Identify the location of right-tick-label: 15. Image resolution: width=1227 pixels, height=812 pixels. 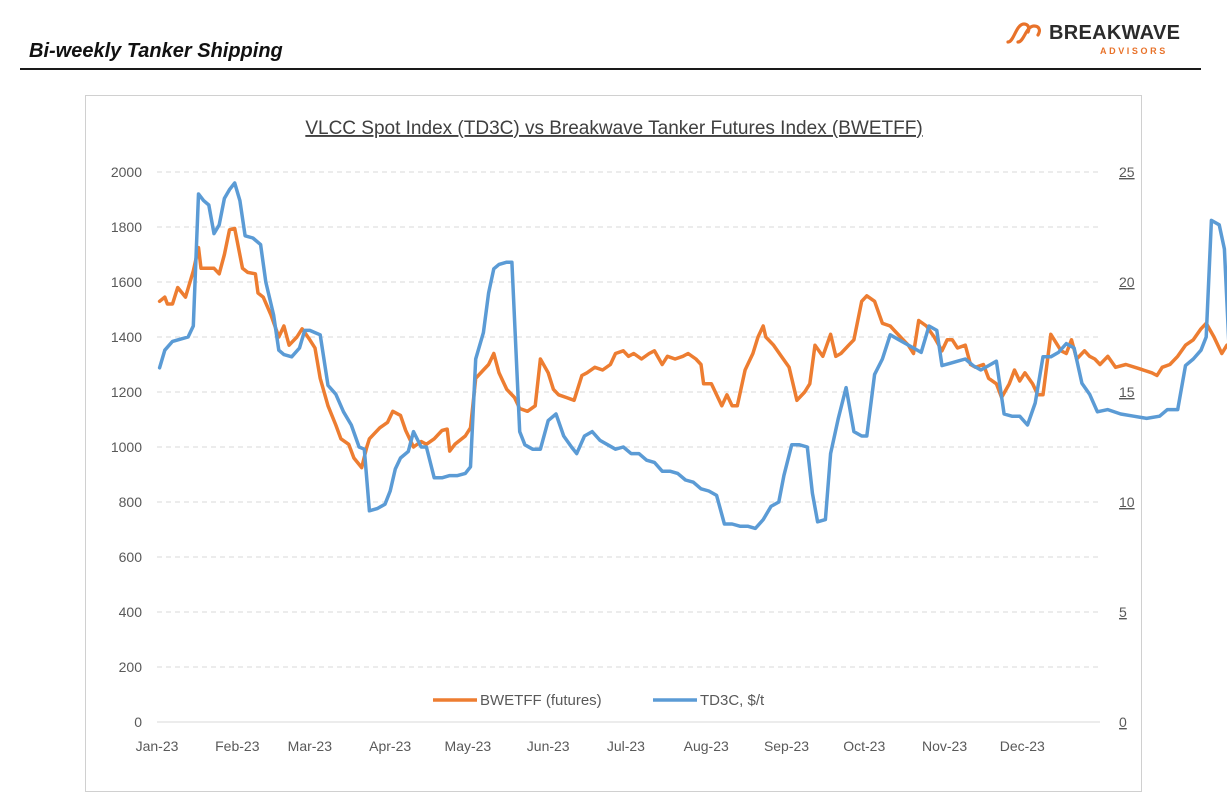
(1127, 392).